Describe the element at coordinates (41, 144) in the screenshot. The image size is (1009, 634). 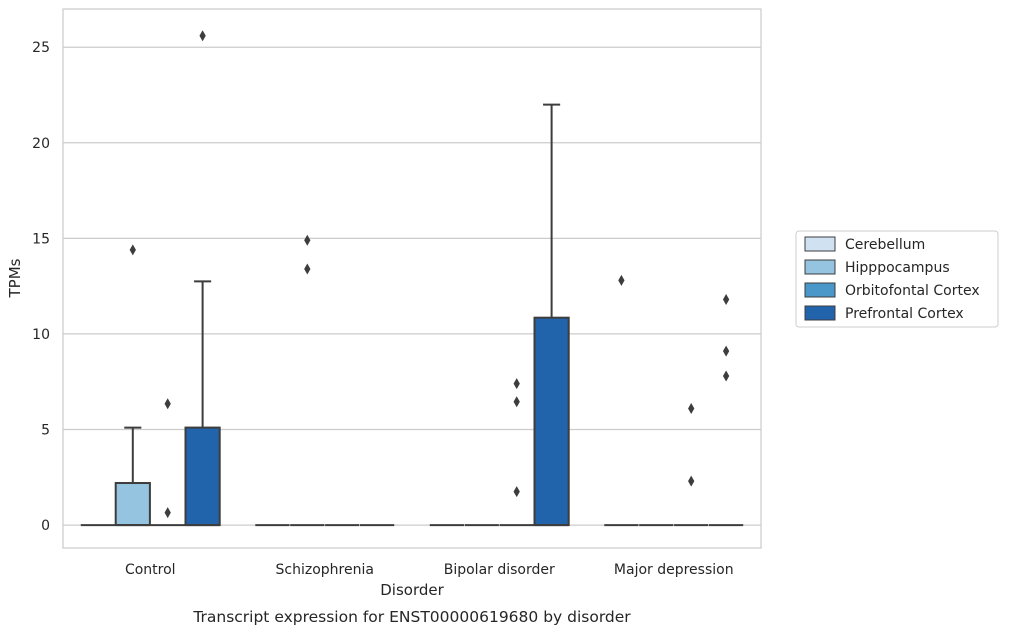
I see `y-tick-label: 20` at that location.